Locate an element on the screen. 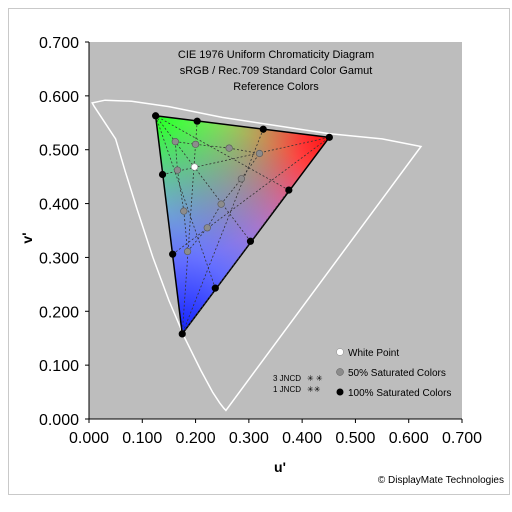  gamut-fill is located at coordinates (242, 225).